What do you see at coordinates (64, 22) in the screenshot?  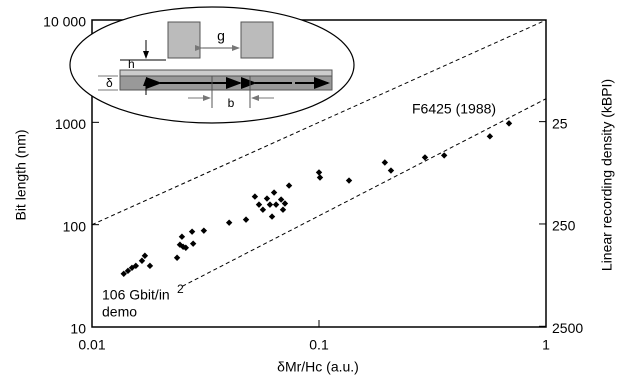 I see `y-tick-label: 10 000` at bounding box center [64, 22].